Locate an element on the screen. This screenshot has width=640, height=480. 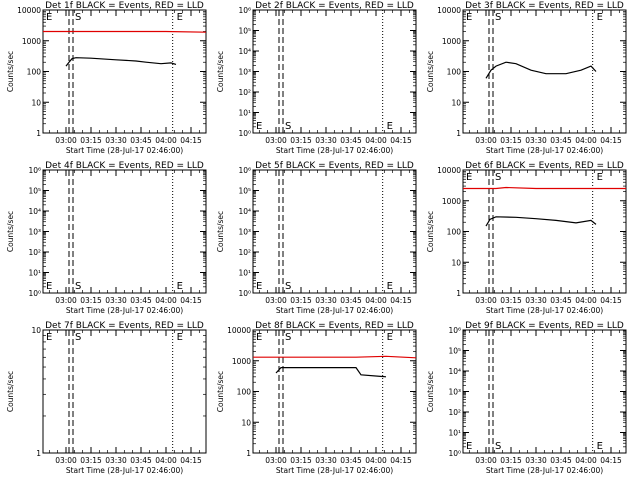
panel-title: Det 6f BLACK = Events, RED = LLD is located at coordinates (544, 166).